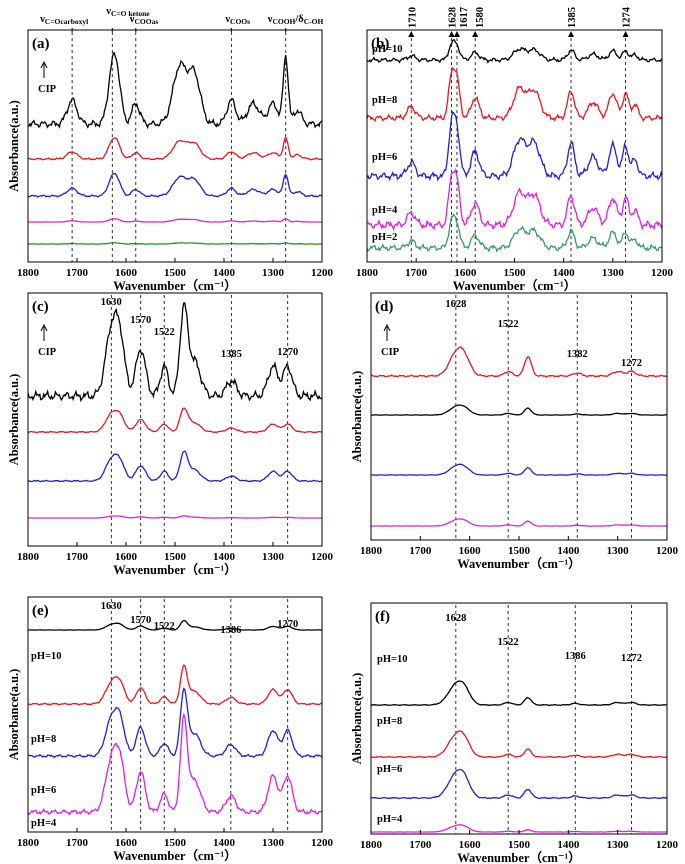 The image size is (685, 864). I want to click on top-annotation-1274: νCOOH/δC-OH, so click(295, 20).